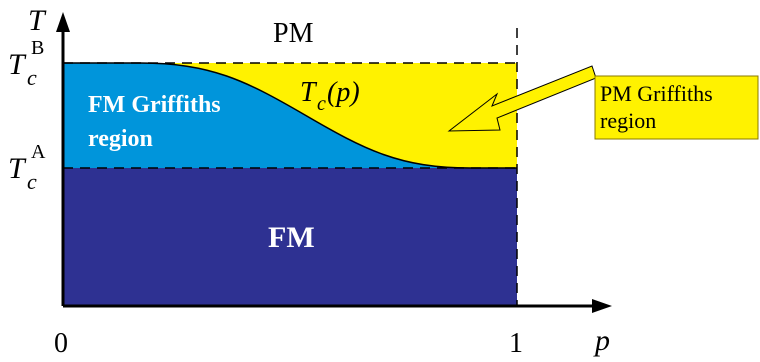  I want to click on callout-arrow, so click(522, 98).